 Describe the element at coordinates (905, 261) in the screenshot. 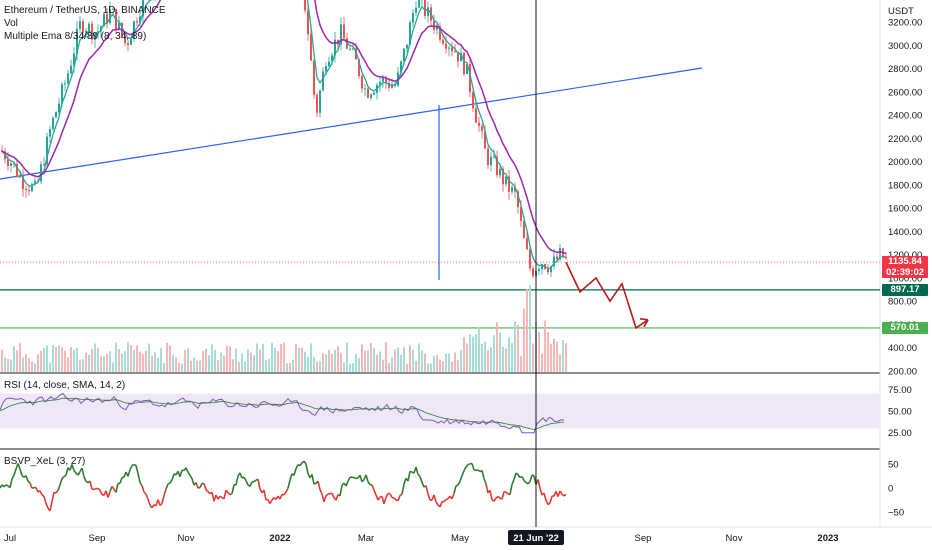

I see `last-price-value: 1135.84` at that location.